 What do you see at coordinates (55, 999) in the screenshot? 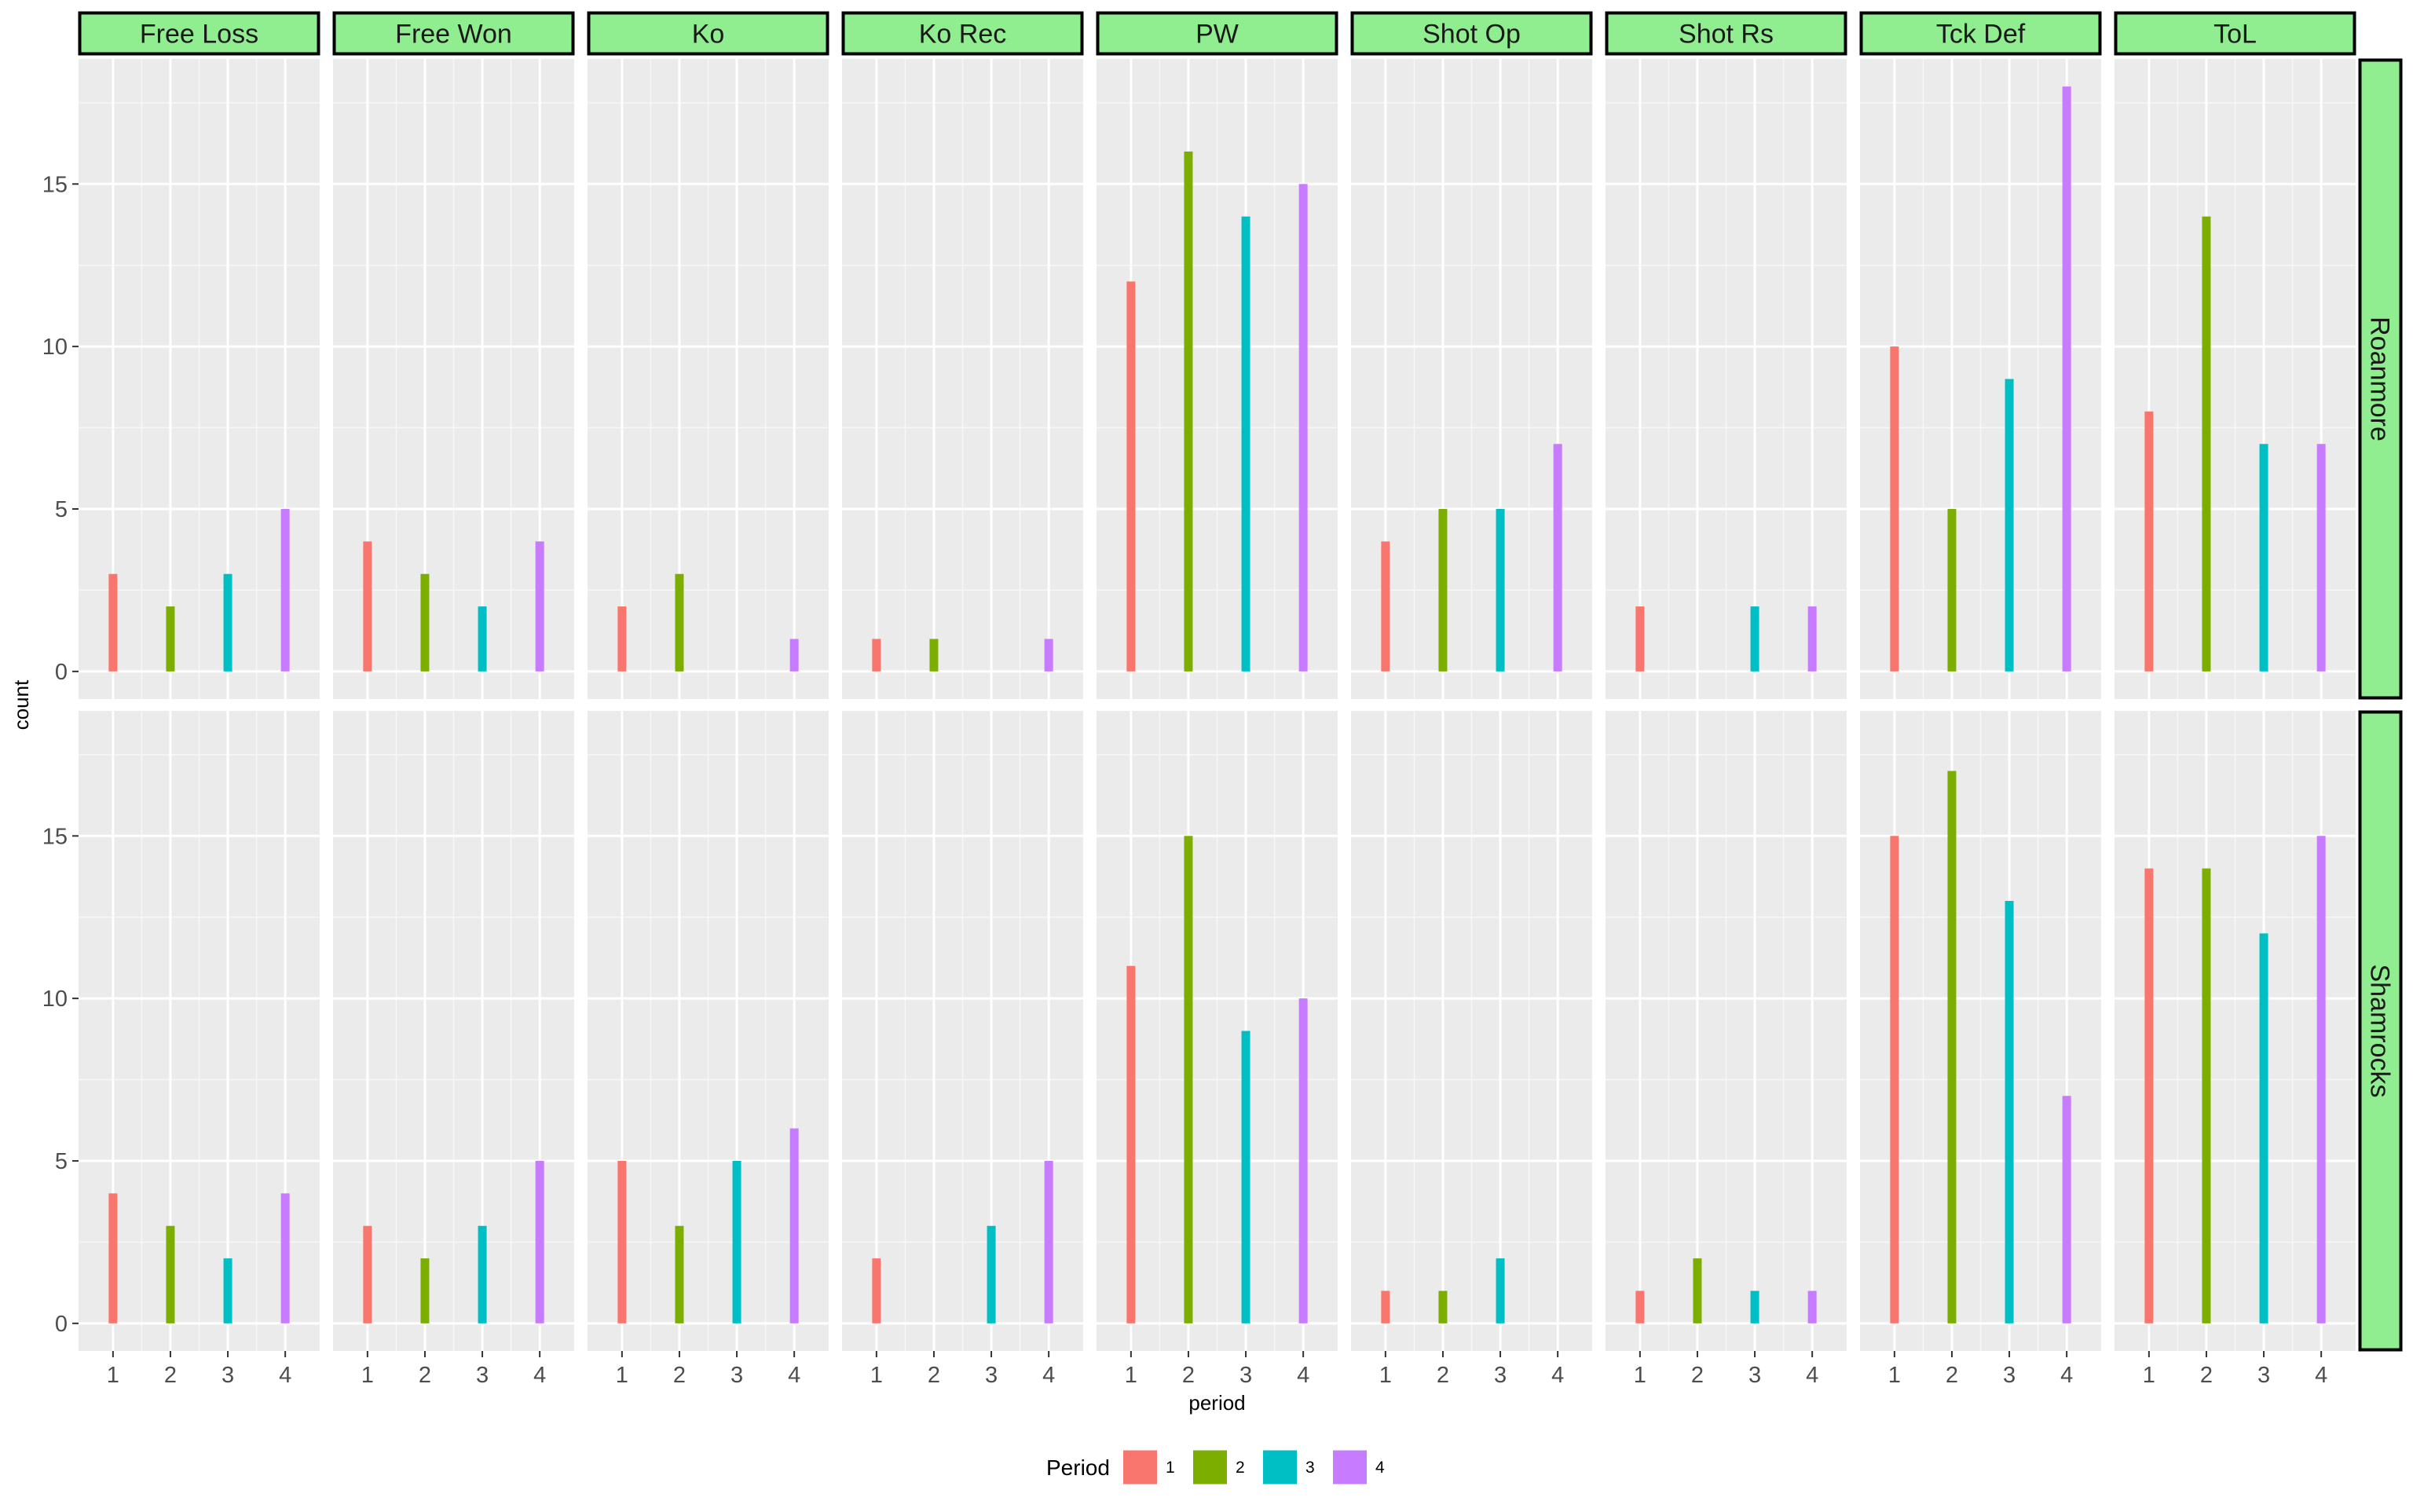
I see `y-tick-label: 10` at bounding box center [55, 999].